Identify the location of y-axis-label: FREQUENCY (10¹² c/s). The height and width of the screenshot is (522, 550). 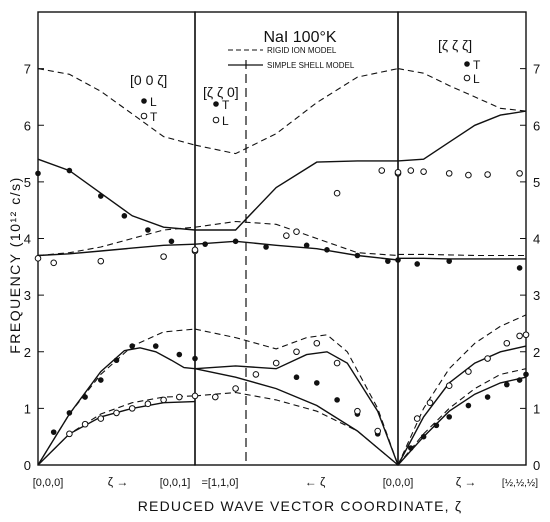
(15, 265).